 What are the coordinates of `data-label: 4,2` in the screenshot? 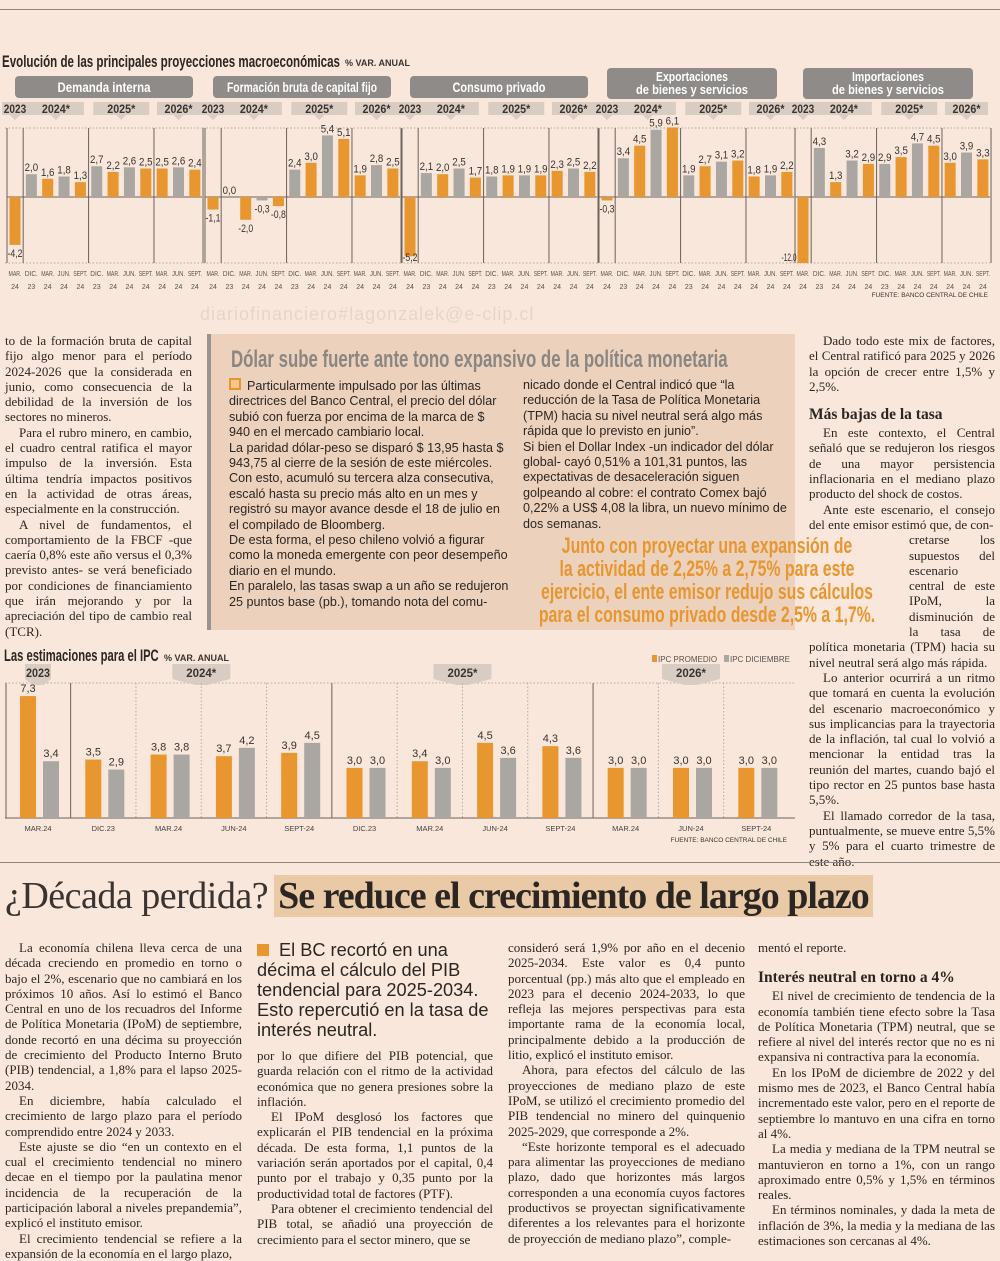 It's located at (246, 741).